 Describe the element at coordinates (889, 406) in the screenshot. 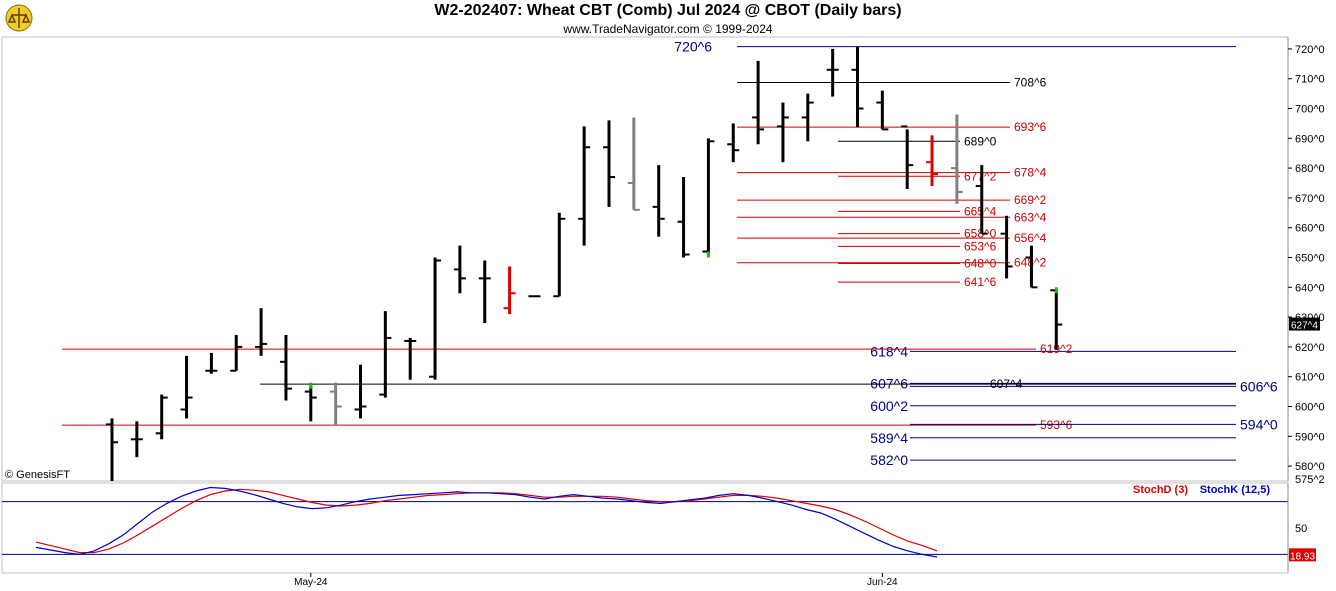

I see `level-label: 600^2` at that location.